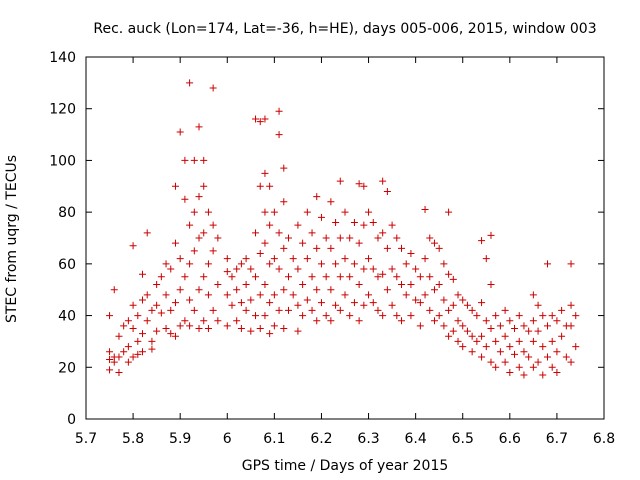 Image resolution: width=640 pixels, height=480 pixels. I want to click on x-tick-label: 6.7, so click(557, 439).